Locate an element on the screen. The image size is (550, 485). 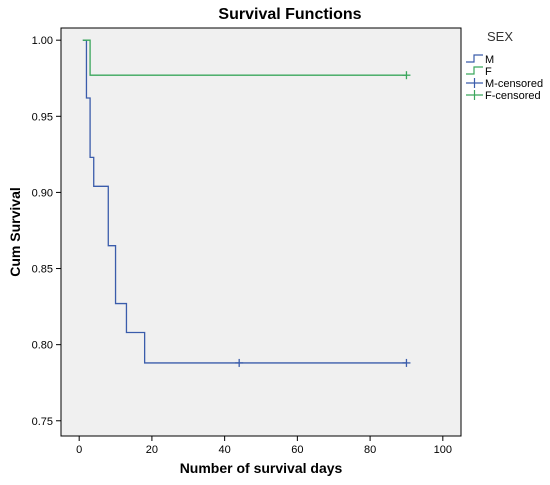
x-axis-label: Number of survival days is located at coordinates (261, 468).